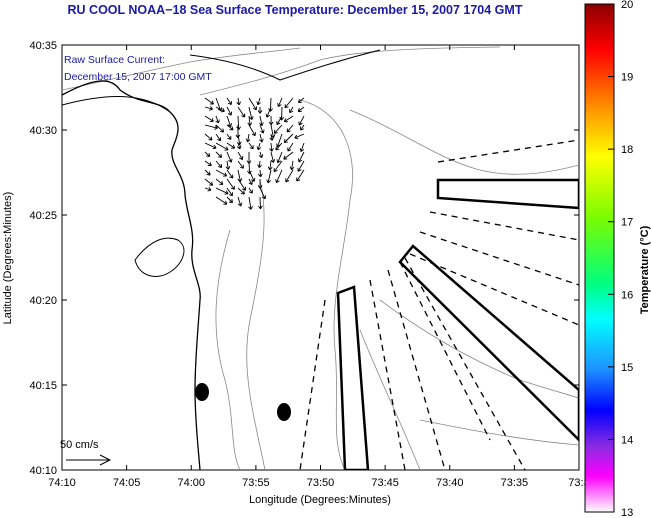 The image size is (651, 518). What do you see at coordinates (627, 512) in the screenshot?
I see `colorbar-tick-label: 13` at bounding box center [627, 512].